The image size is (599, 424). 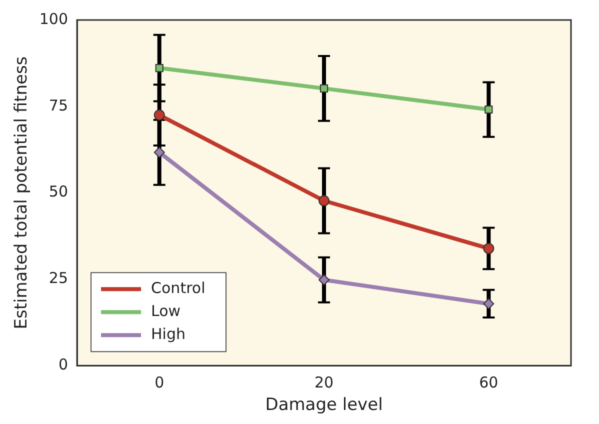 I want to click on x-tick-label: 20, so click(x=324, y=382).